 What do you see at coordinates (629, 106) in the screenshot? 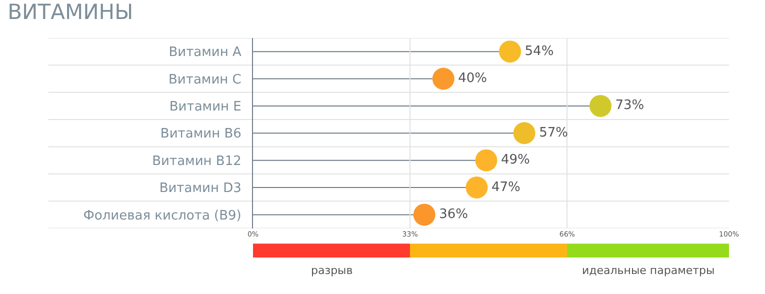
I see `data-label: 73%` at bounding box center [629, 106].